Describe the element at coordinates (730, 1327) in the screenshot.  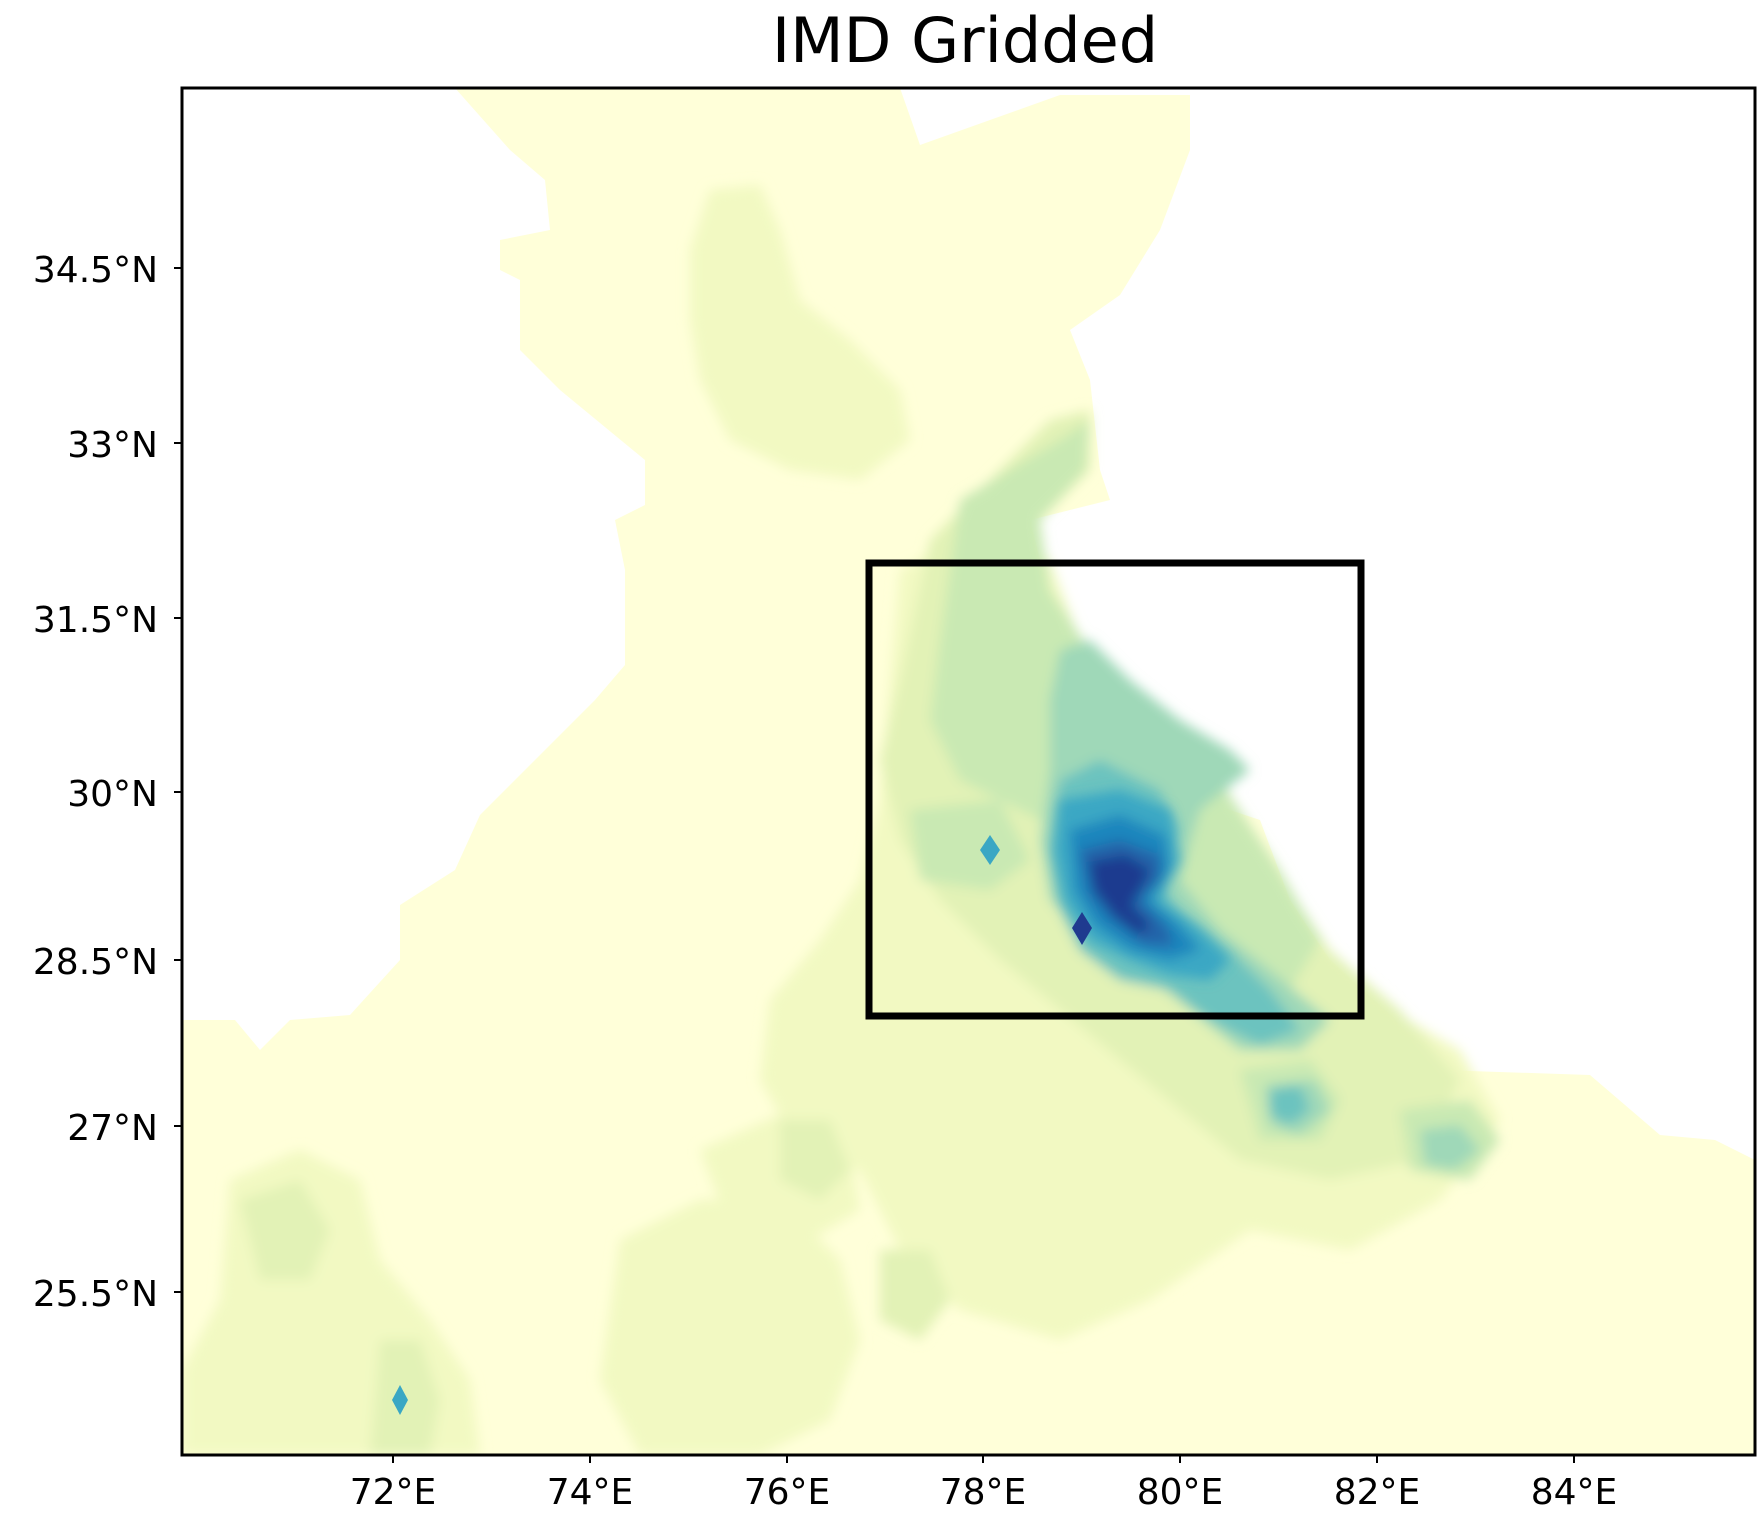
I see `rain-field-level-2-south` at that location.